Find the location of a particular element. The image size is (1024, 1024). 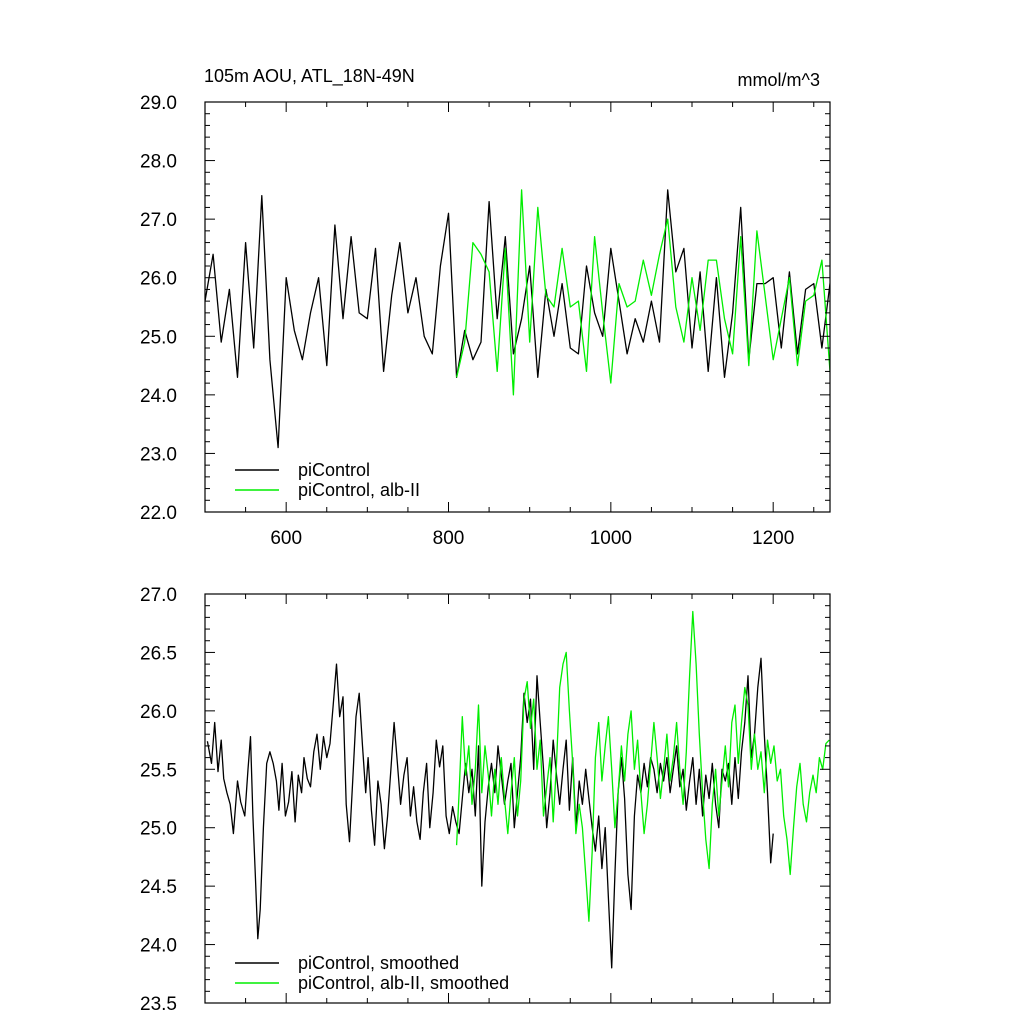

top-y-tick-label: 22.0 is located at coordinates (158, 513).